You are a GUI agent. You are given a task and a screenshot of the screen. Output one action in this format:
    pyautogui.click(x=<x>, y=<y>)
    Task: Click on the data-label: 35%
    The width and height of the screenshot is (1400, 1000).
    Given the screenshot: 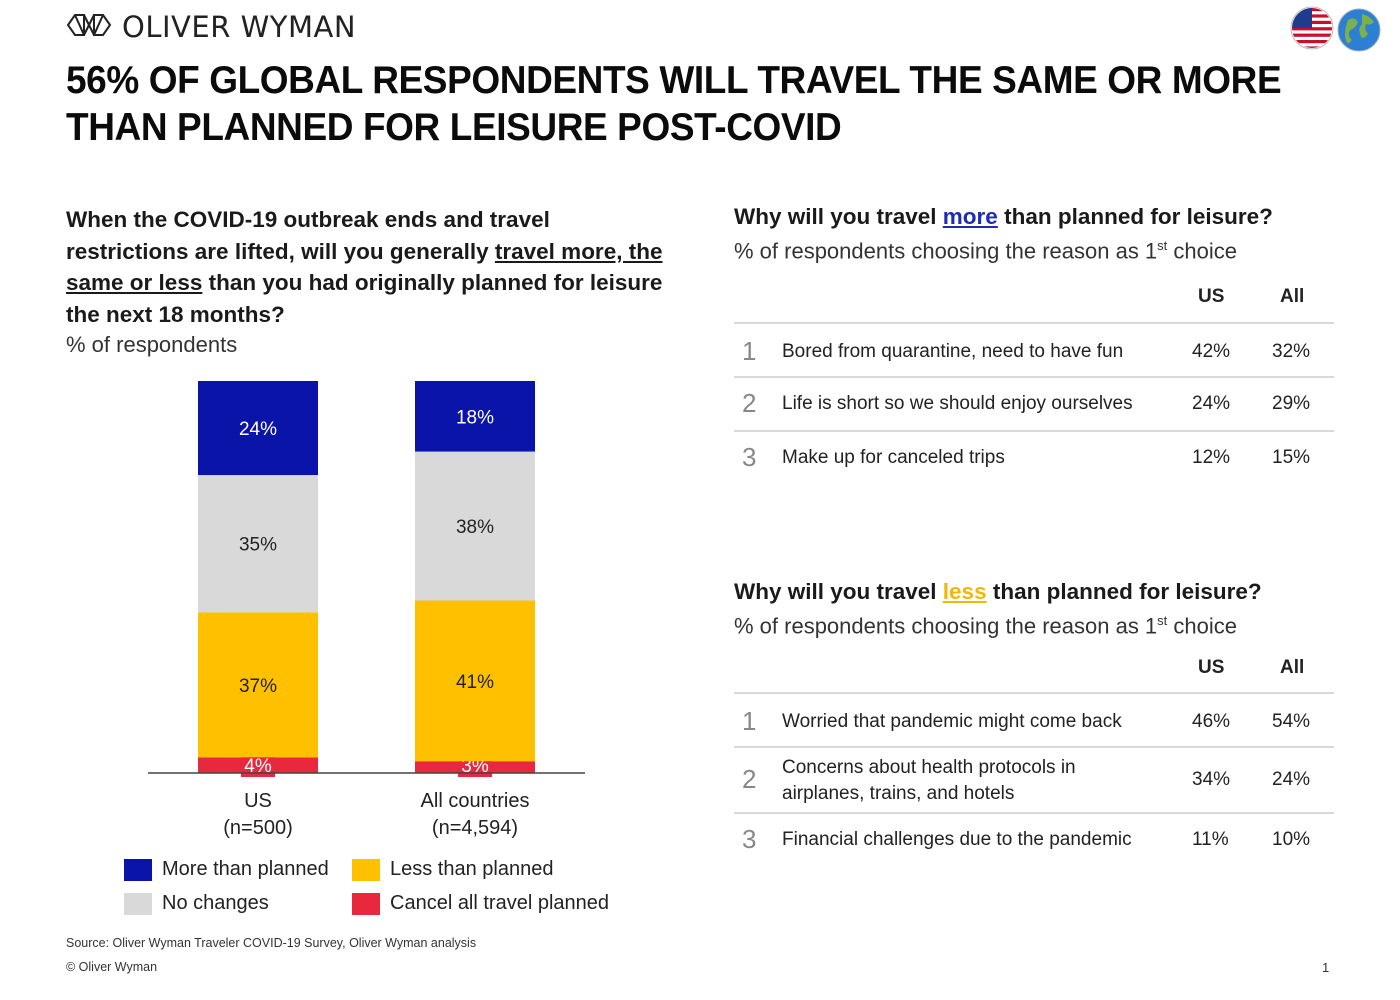 What is the action you would take?
    pyautogui.click(x=258, y=545)
    